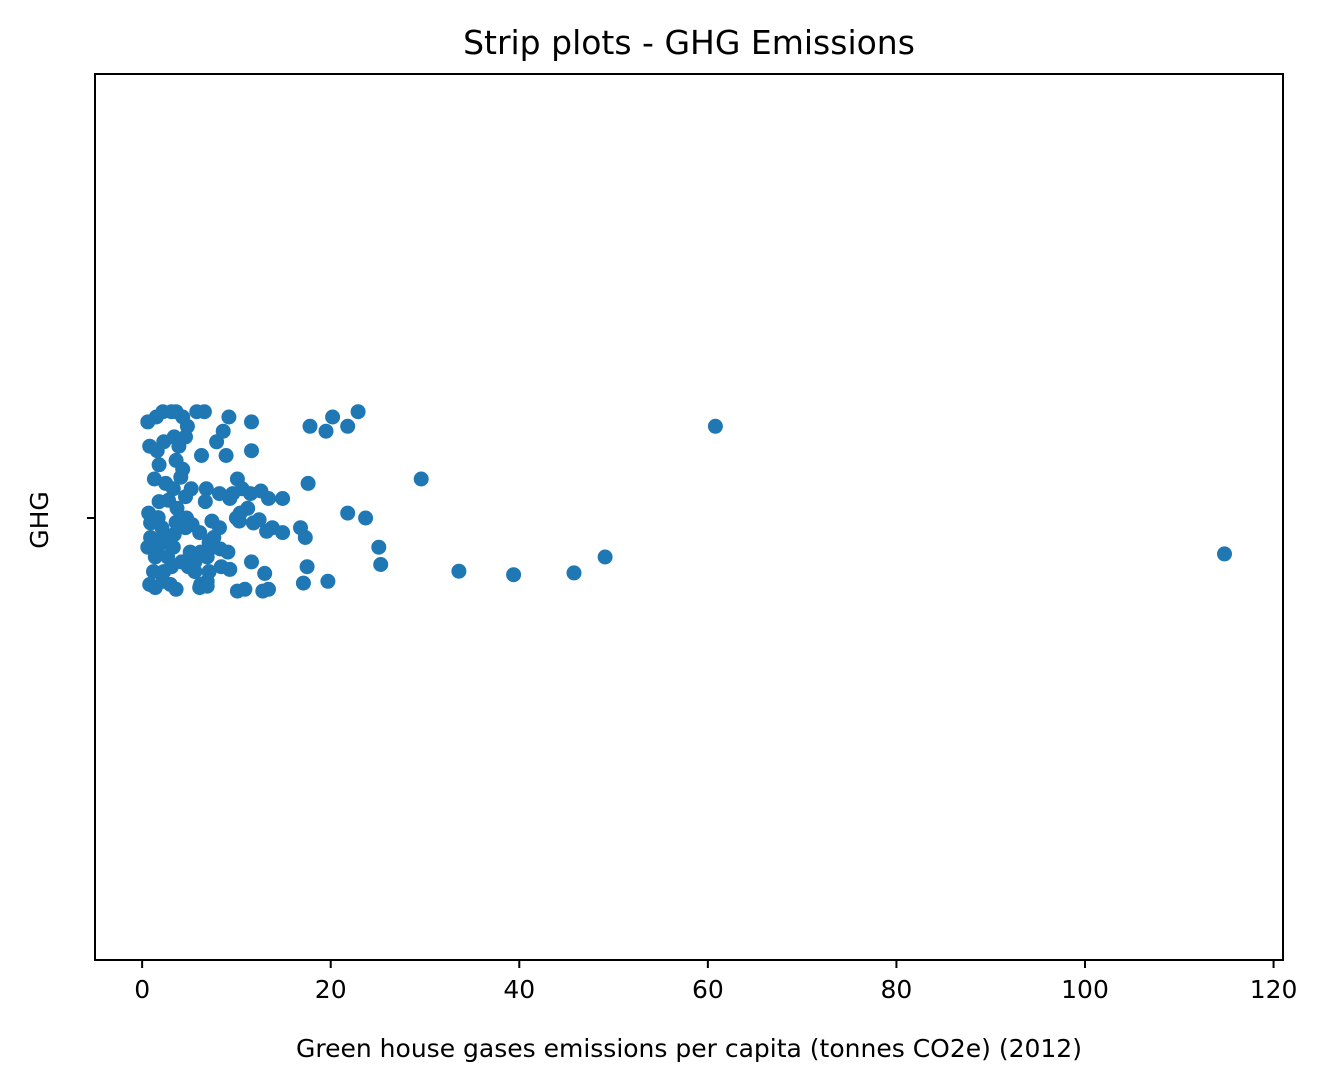 The image size is (1335, 1088). Describe the element at coordinates (142, 989) in the screenshot. I see `x-tick-label: 0` at that location.